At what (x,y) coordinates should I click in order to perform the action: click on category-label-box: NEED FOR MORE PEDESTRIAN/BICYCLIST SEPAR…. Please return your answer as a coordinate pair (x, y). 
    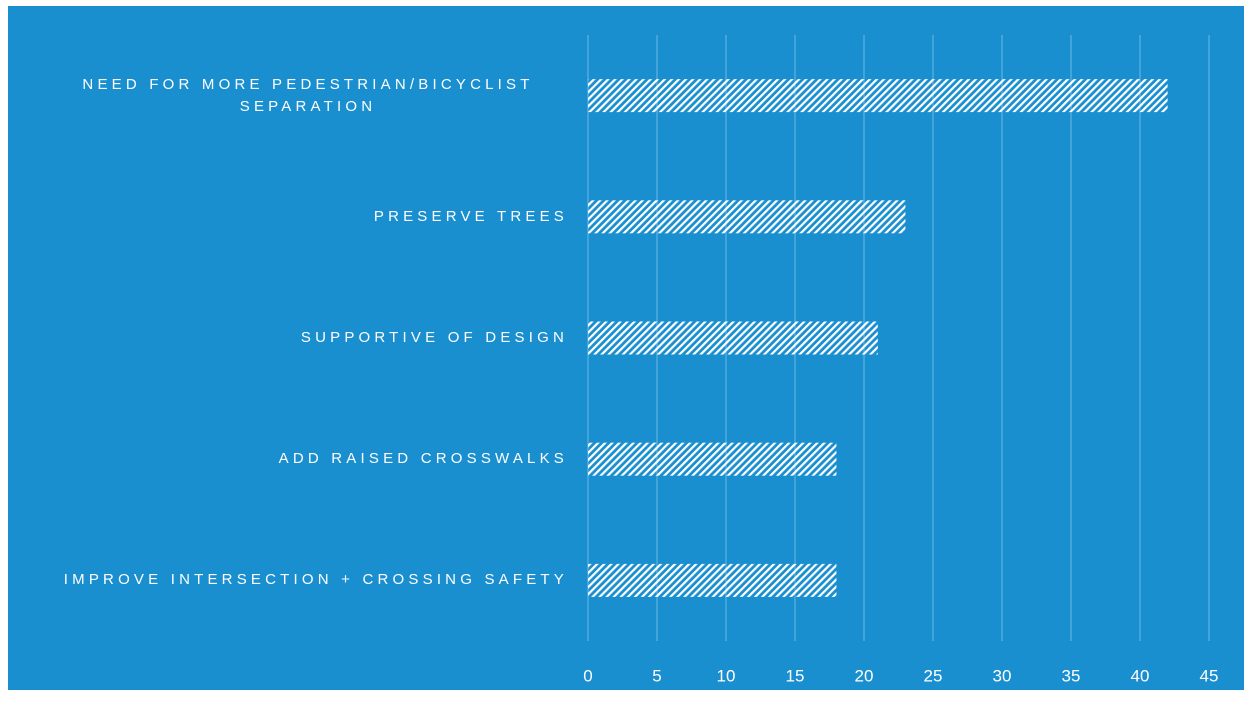
    Looking at the image, I should click on (284, 96).